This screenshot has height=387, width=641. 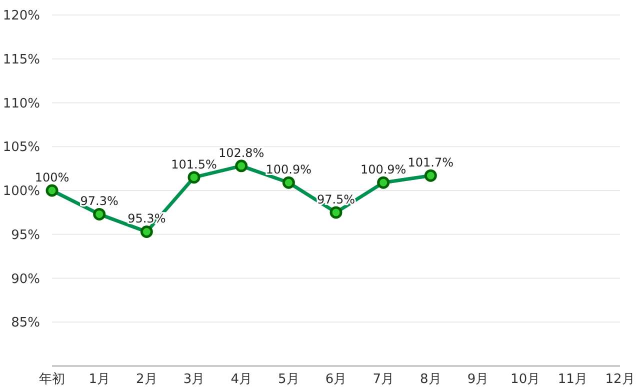 I want to click on y-tick-label: 95%, so click(x=25, y=235).